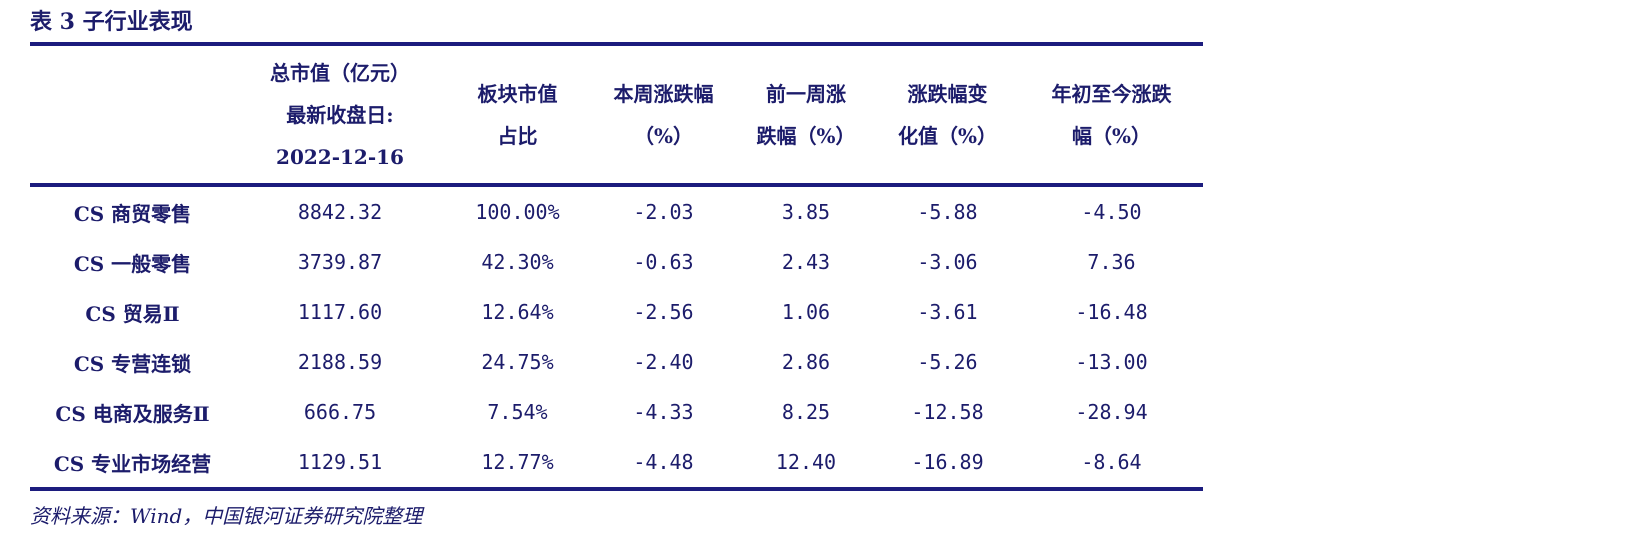 This screenshot has width=1629, height=547. Describe the element at coordinates (111, 22) in the screenshot. I see `table-title: 表 3 子行业表现` at that location.